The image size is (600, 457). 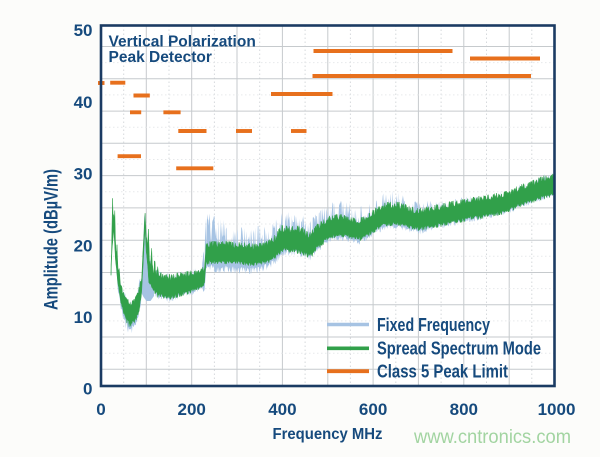 I want to click on svg-text: 200, so click(x=192, y=409).